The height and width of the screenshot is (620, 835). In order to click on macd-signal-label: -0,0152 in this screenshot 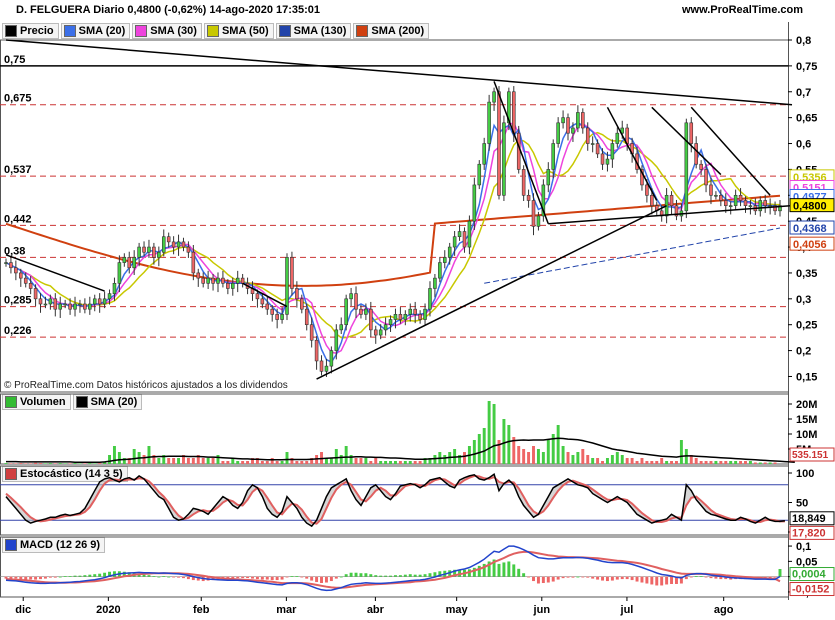, I will do `click(810, 590)`.